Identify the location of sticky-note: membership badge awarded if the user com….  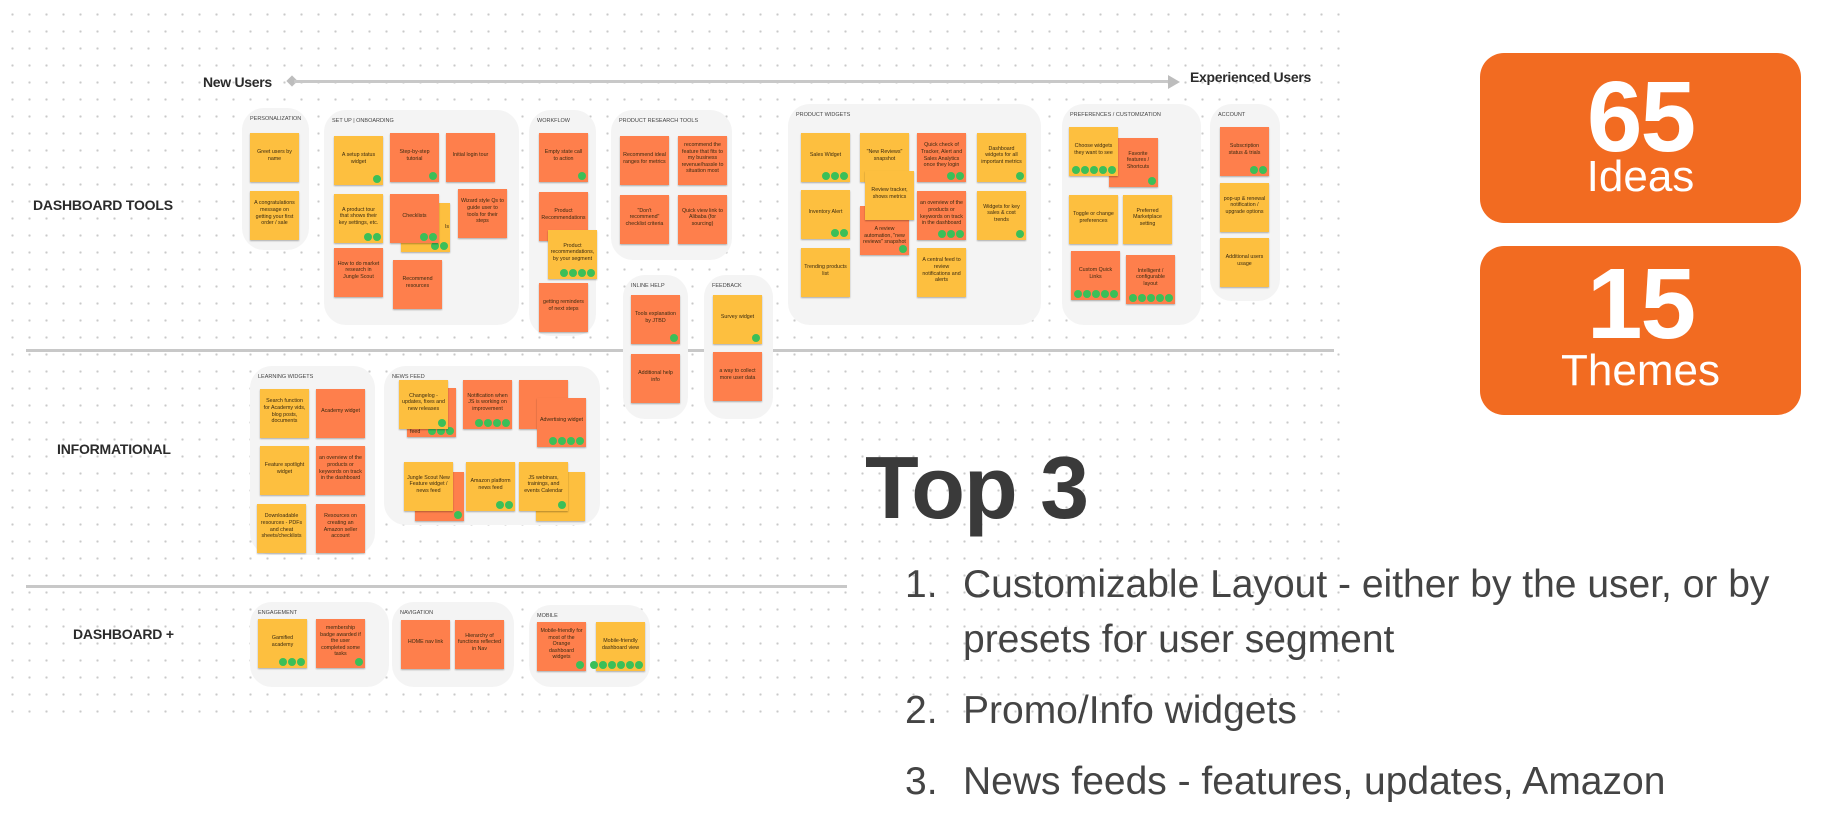
(340, 643).